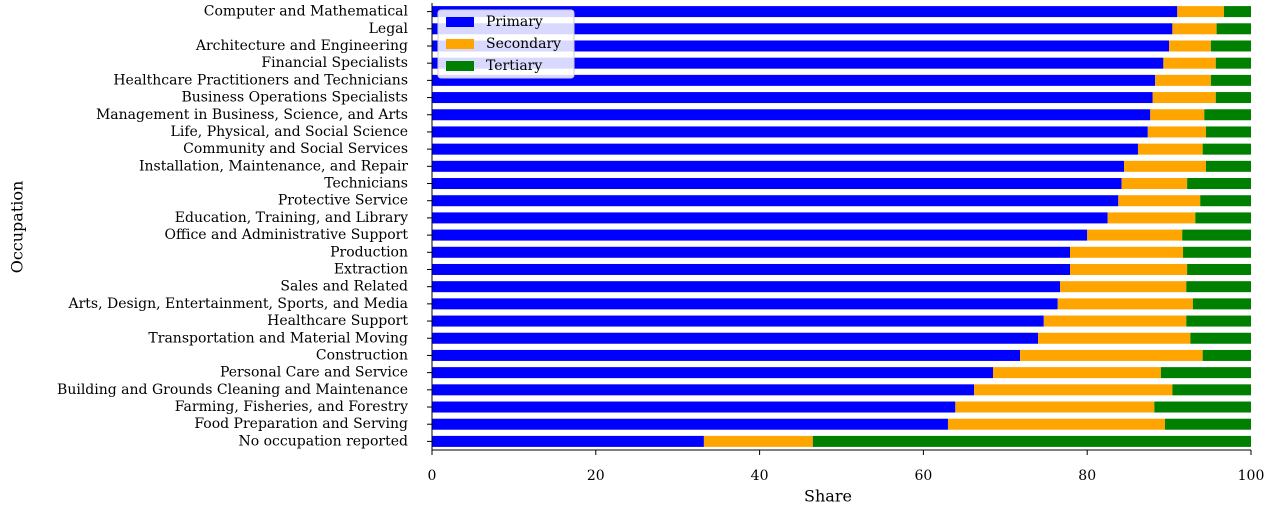  I want to click on y-tick-label: Farming, Fisheries, and Forestry, so click(291, 407).